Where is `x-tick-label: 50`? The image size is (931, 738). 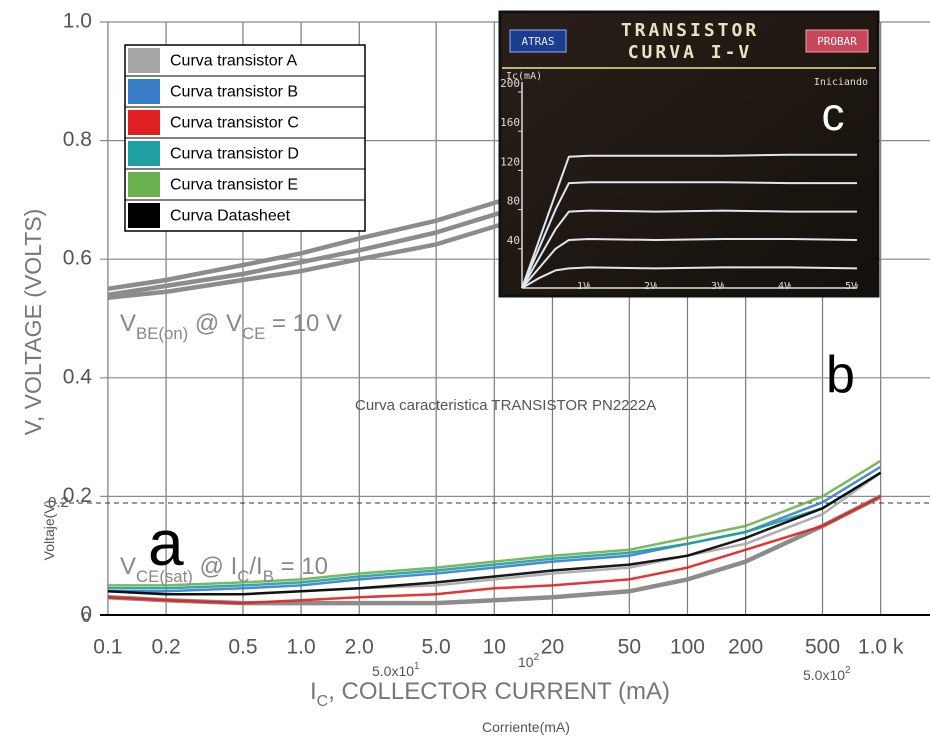 x-tick-label: 50 is located at coordinates (629, 647).